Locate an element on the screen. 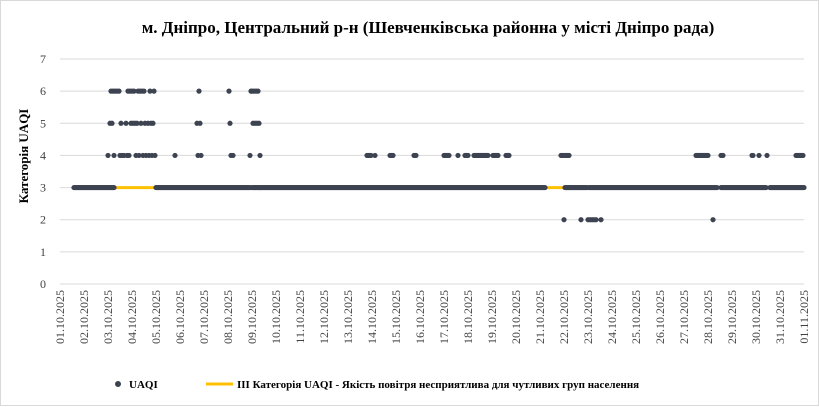  x-tick-label: 30.10.2025 is located at coordinates (756, 317).